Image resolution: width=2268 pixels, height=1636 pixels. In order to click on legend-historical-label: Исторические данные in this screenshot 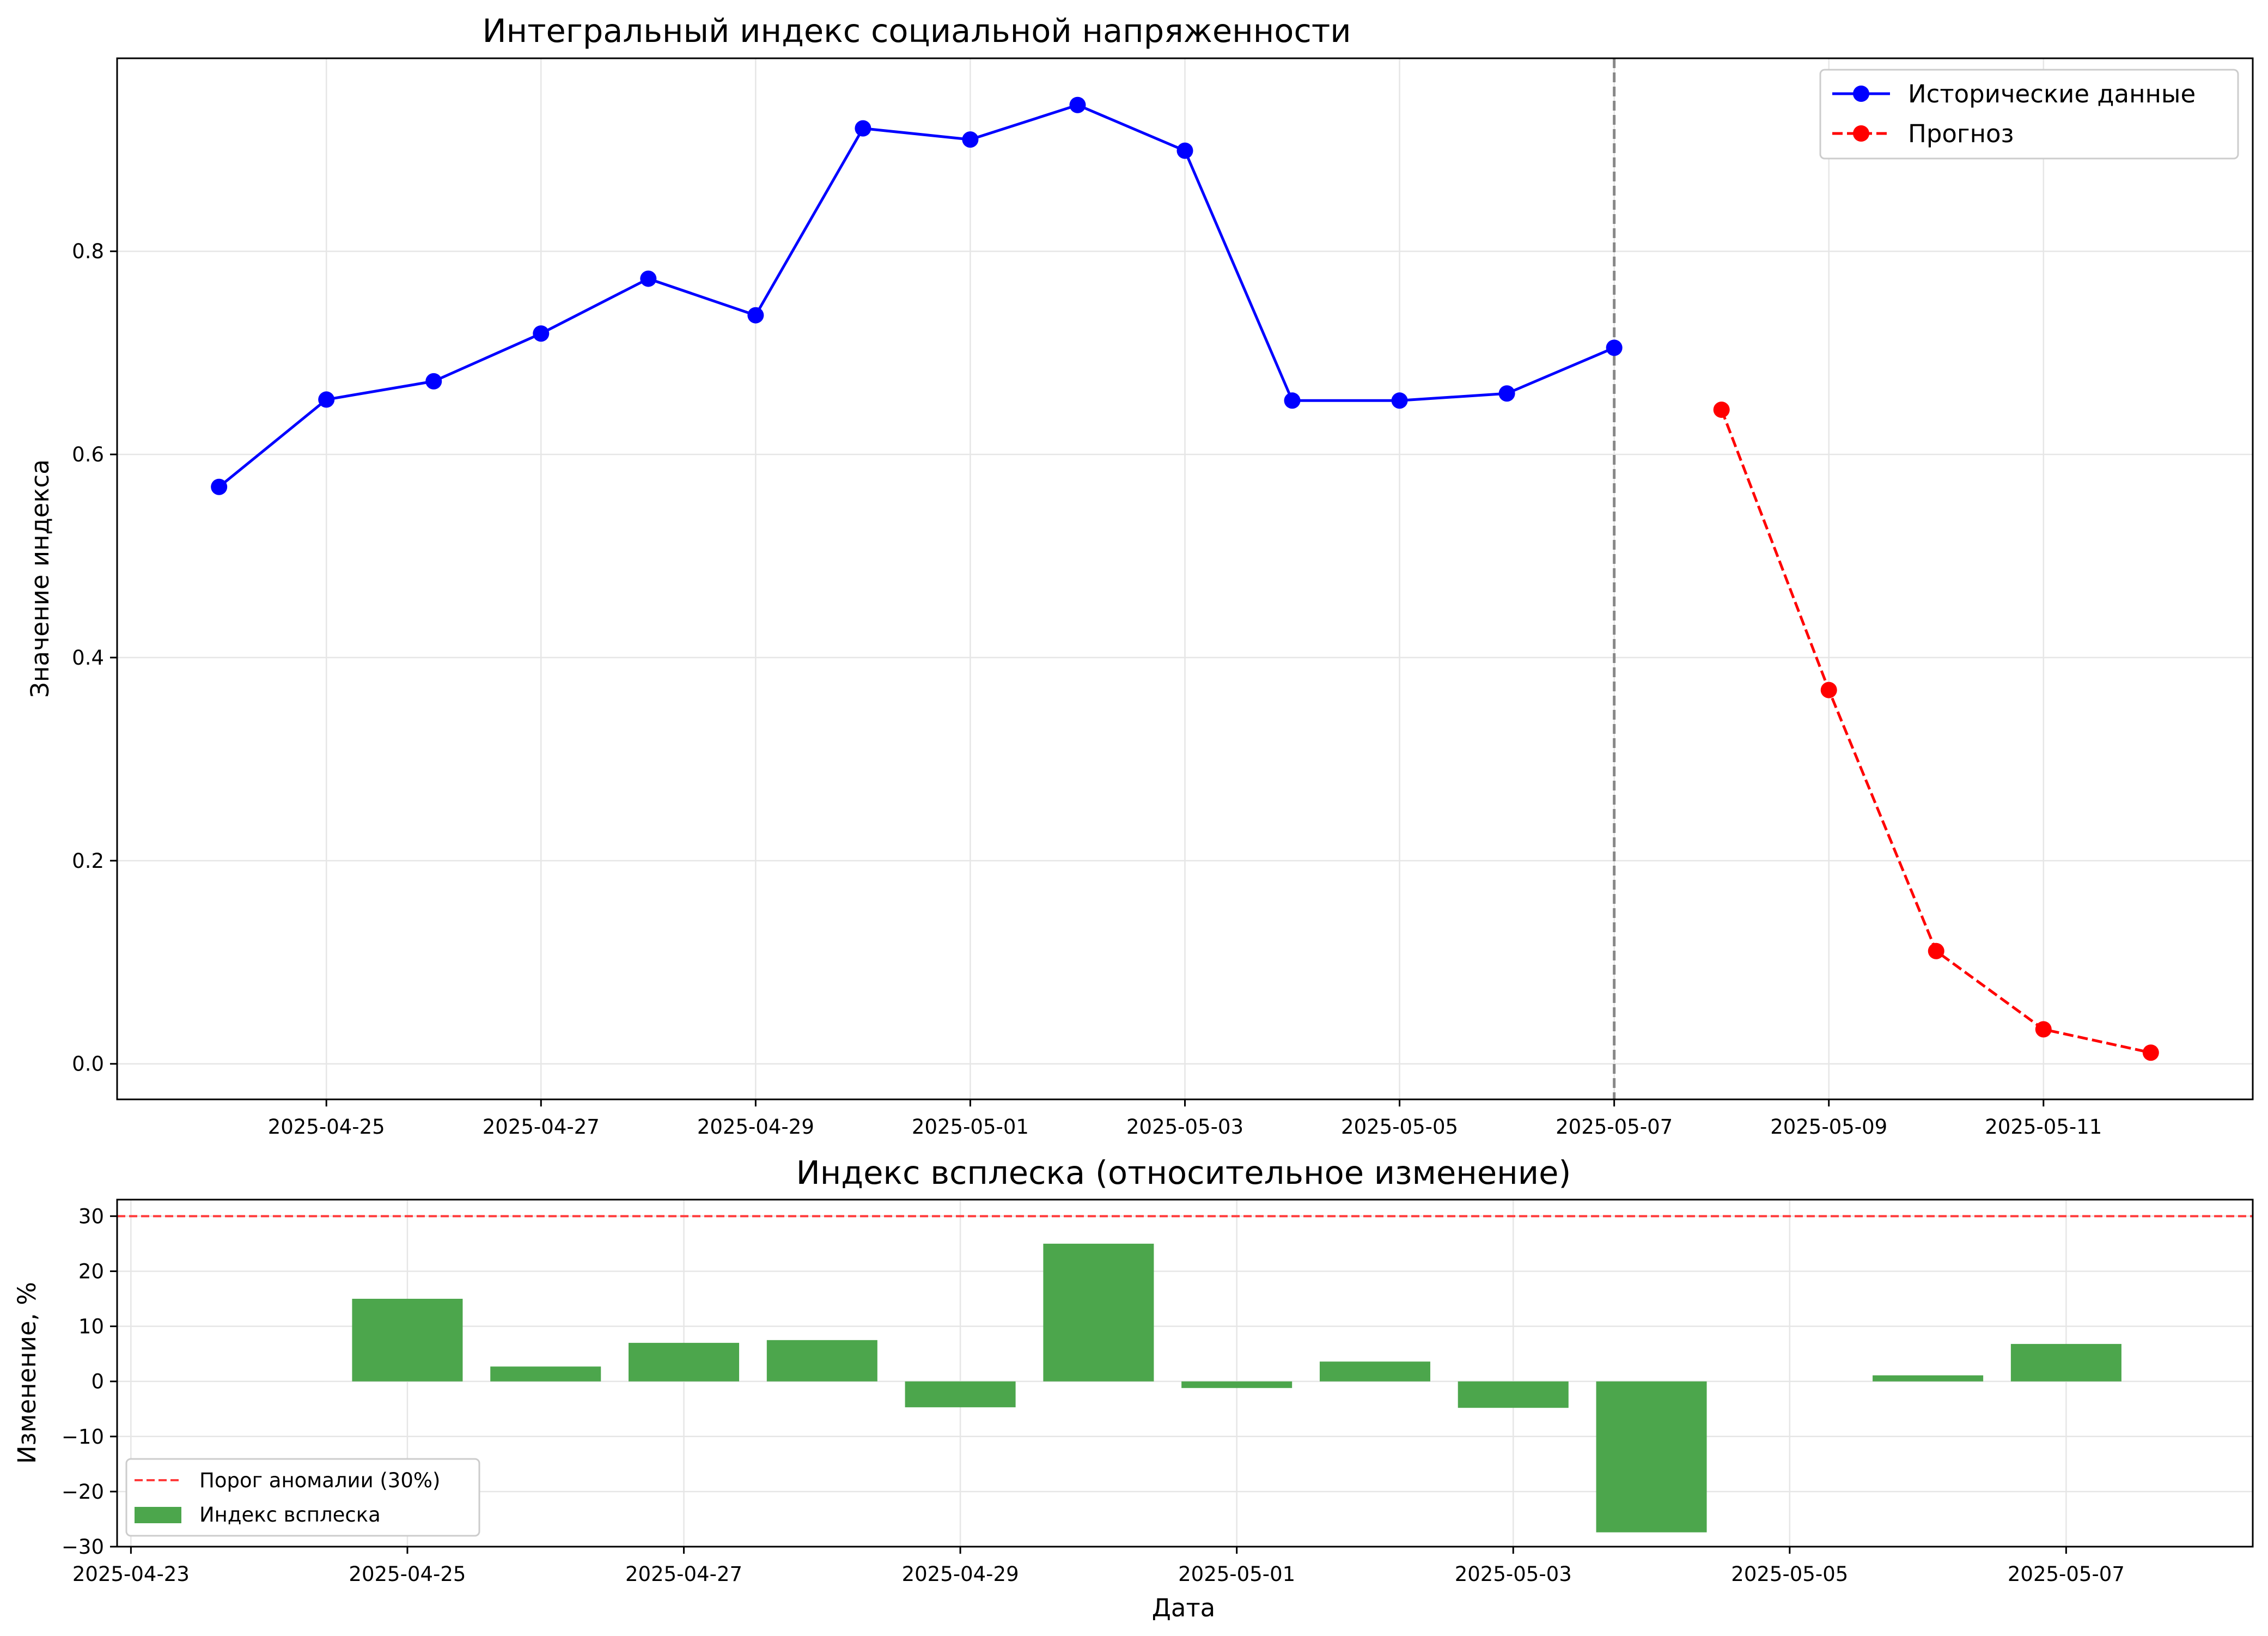, I will do `click(2052, 94)`.